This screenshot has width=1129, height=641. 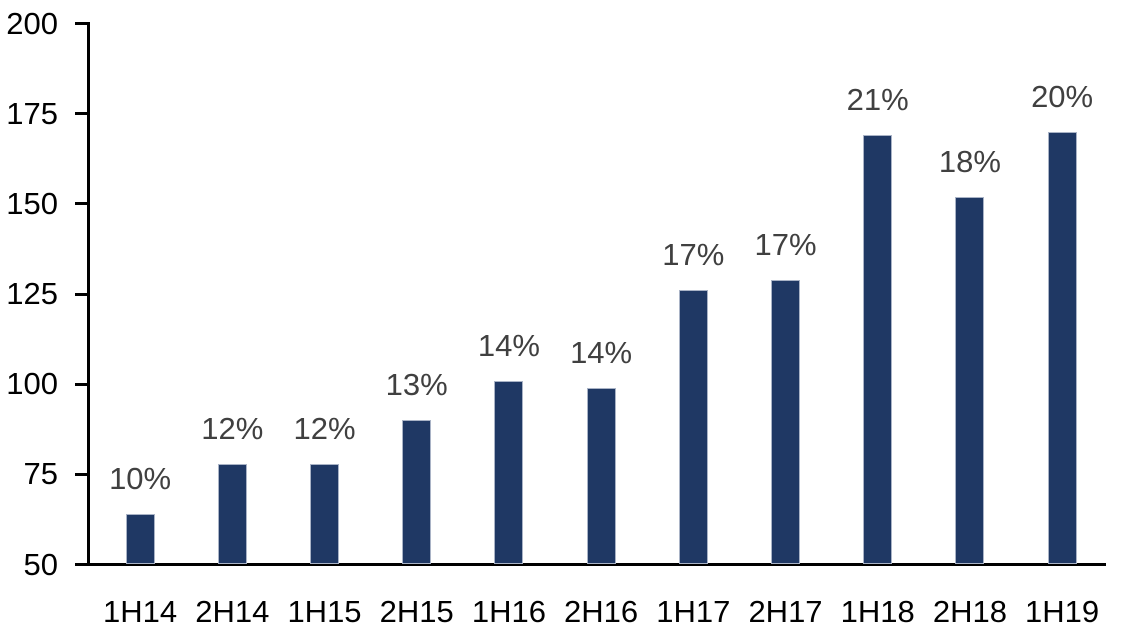 What do you see at coordinates (416, 611) in the screenshot?
I see `x-tick-label: 2H15` at bounding box center [416, 611].